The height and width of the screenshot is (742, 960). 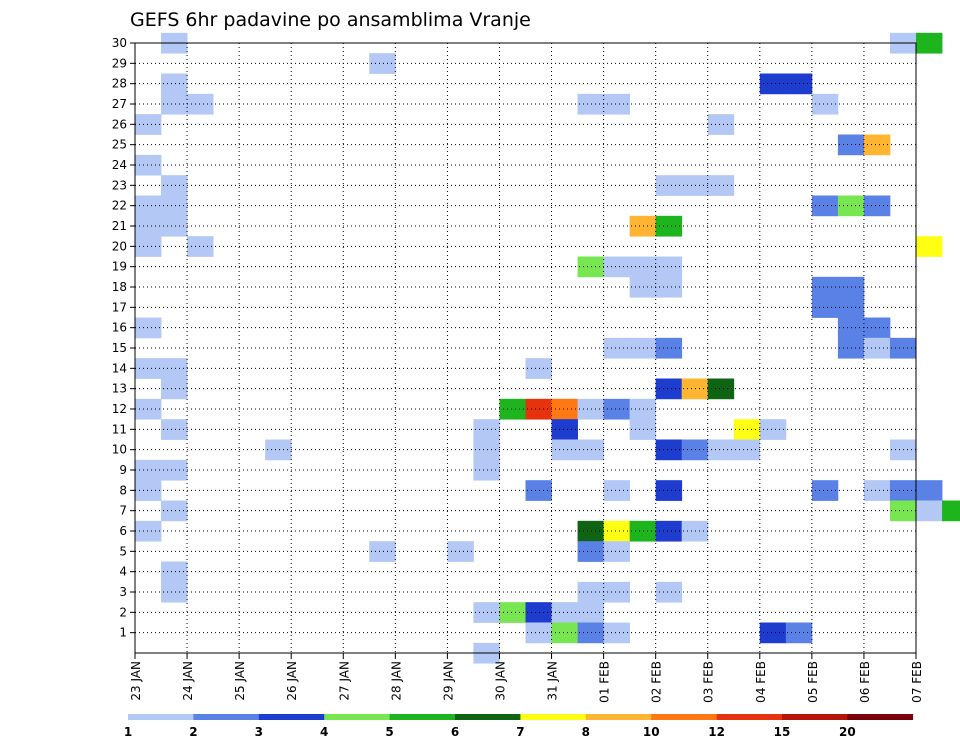 What do you see at coordinates (519, 726) in the screenshot?
I see `color-legend: 1 2 3 4 5 6 7 8 10 12 15 20` at bounding box center [519, 726].